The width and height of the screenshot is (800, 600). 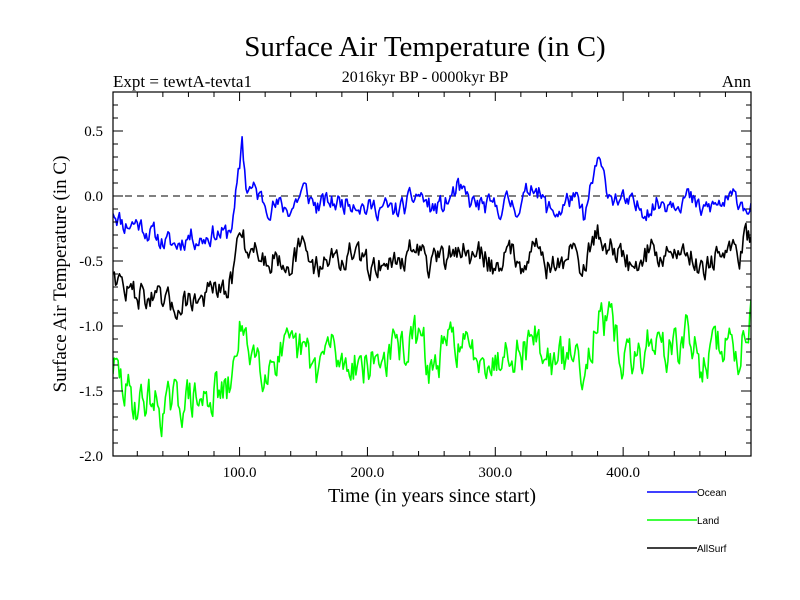 I want to click on series-line-allsurf, so click(x=432, y=271).